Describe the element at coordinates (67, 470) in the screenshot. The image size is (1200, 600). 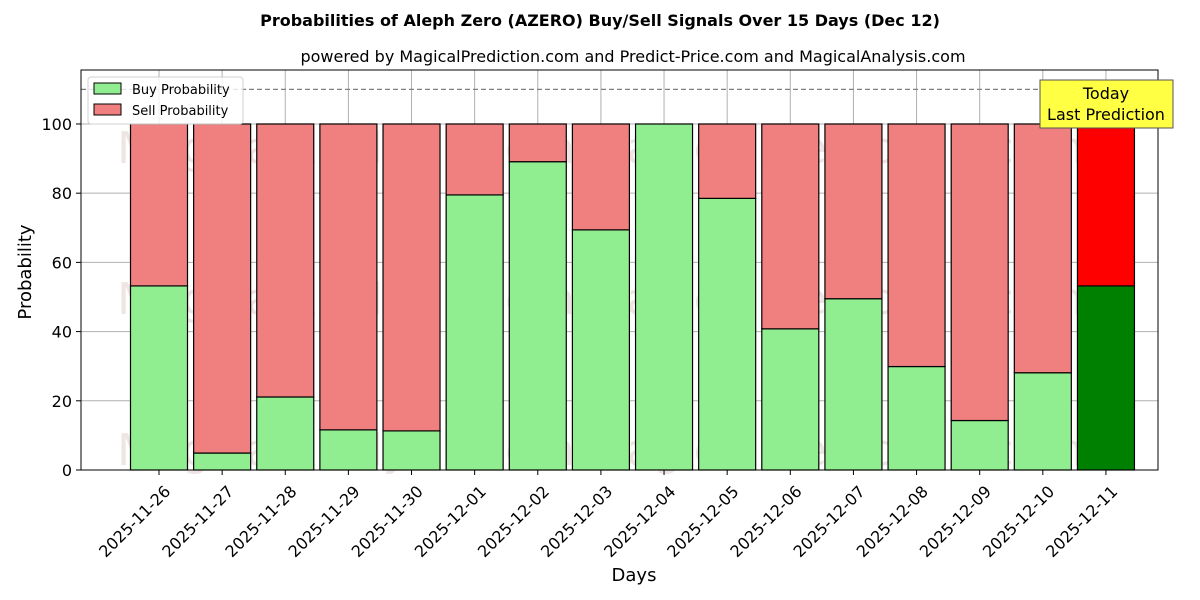
I see `y-tick-label: 0` at that location.